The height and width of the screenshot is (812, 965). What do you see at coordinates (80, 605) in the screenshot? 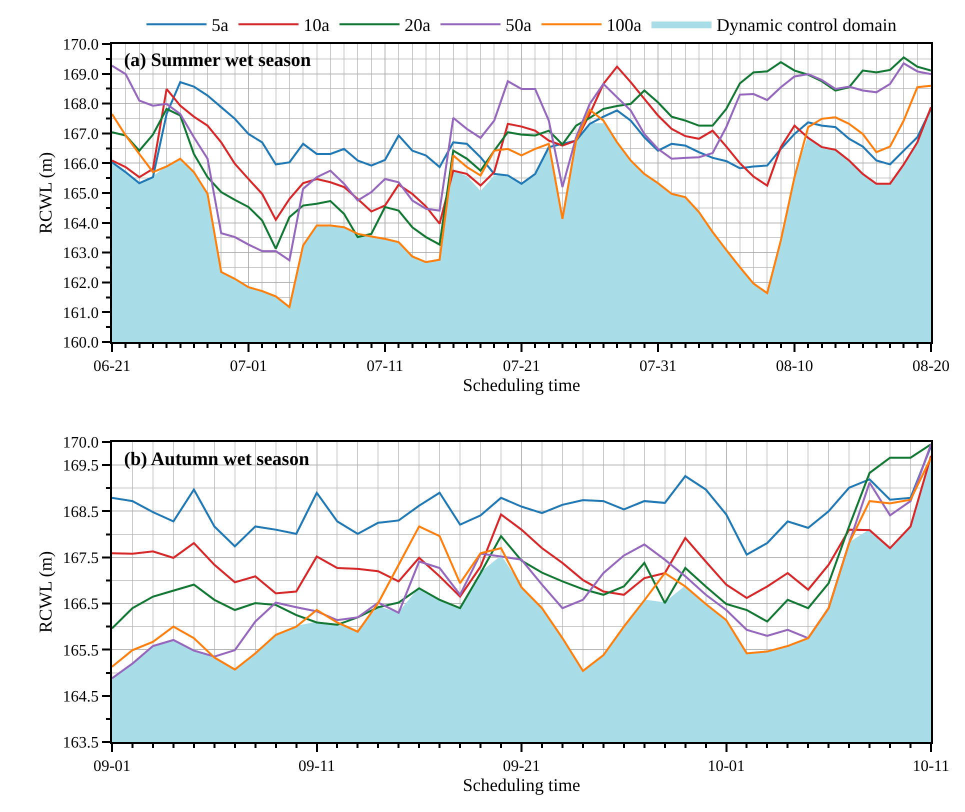
I see `y-tick-label: 166.5` at bounding box center [80, 605].